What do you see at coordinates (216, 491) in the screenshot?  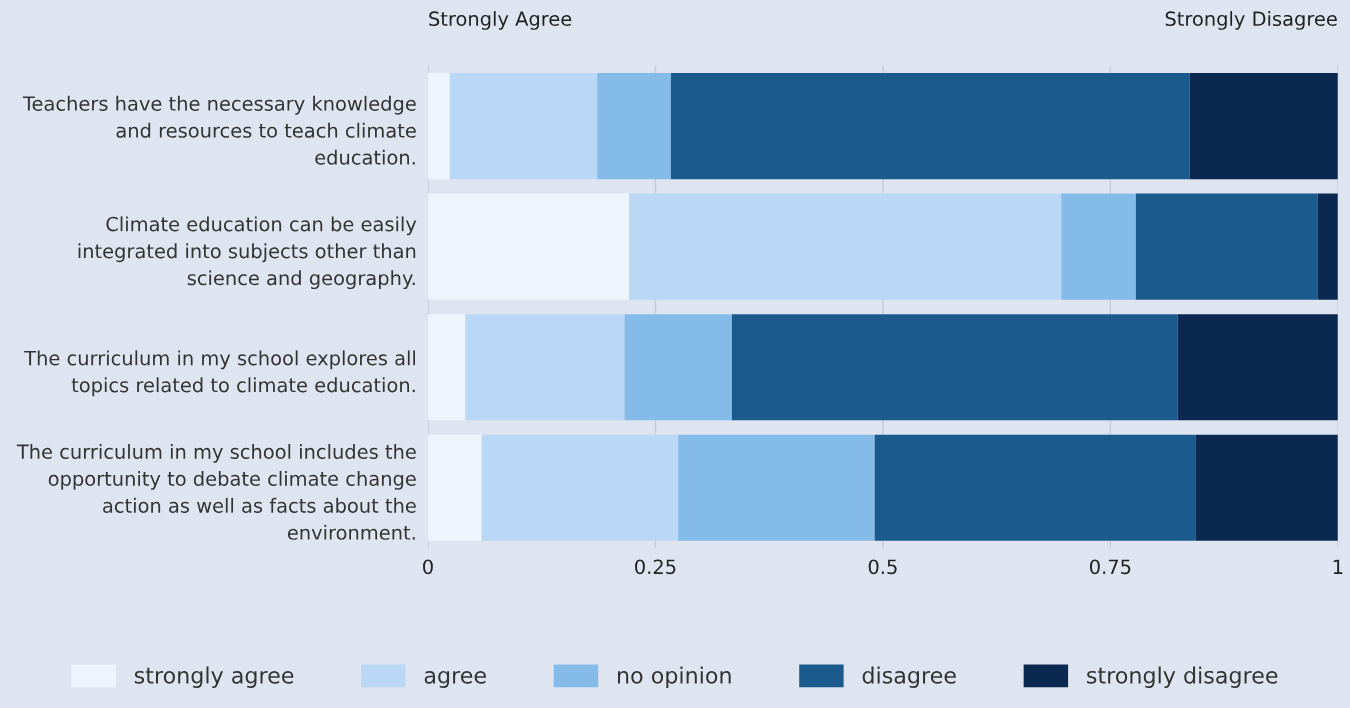 I see `y-tick-label: The curriculum in my school includes the opportunity to debate climate change action as well as facts about the environment.` at bounding box center [216, 491].